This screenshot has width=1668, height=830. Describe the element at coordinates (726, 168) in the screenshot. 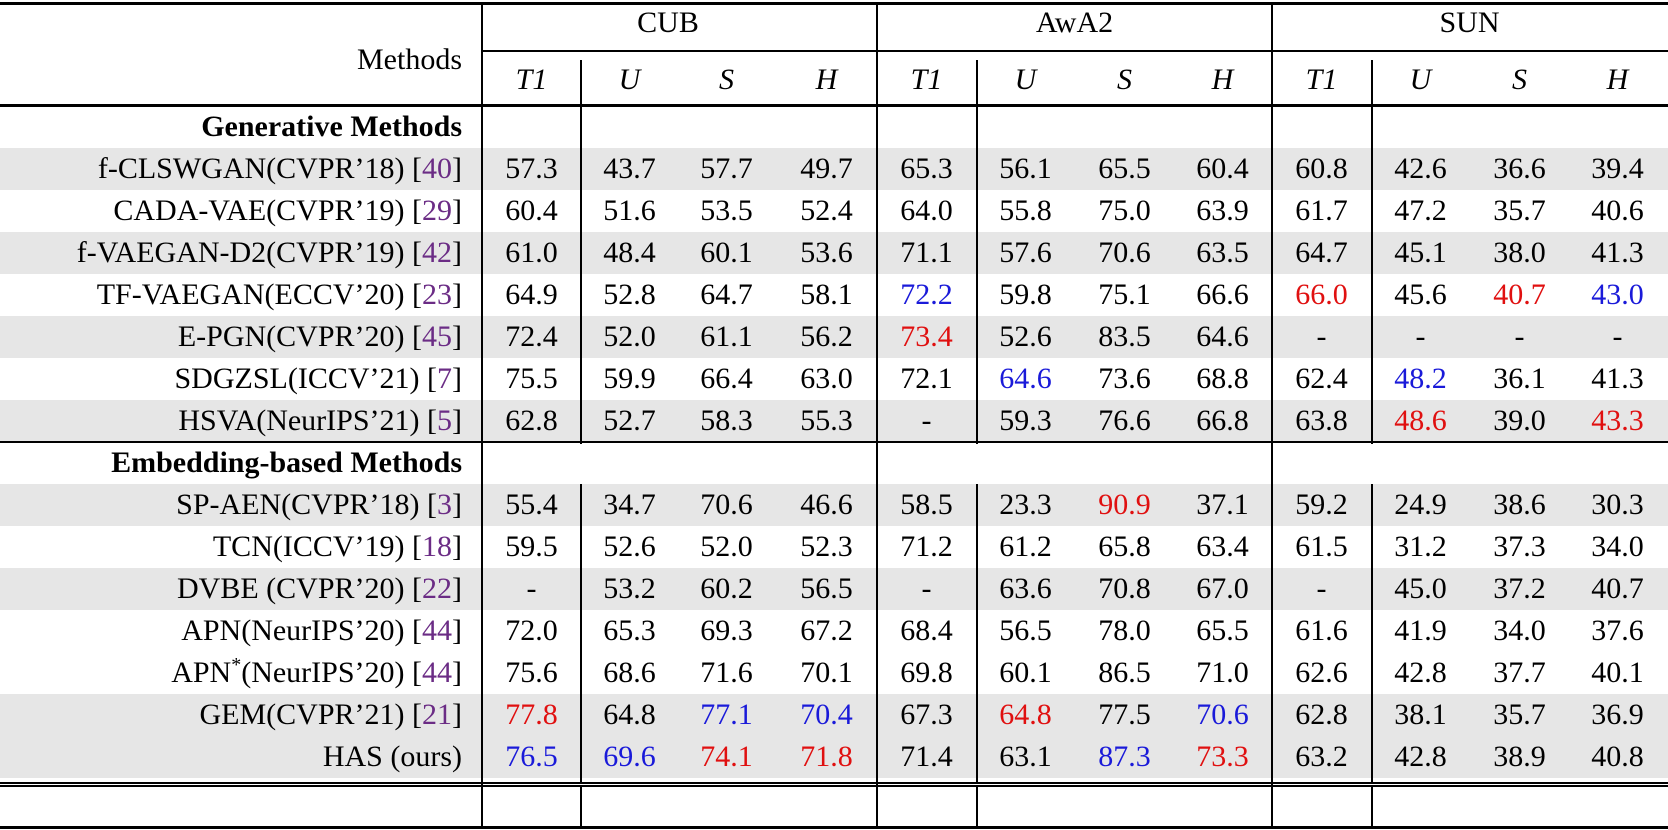

I see `table-cell: 57.7` at that location.